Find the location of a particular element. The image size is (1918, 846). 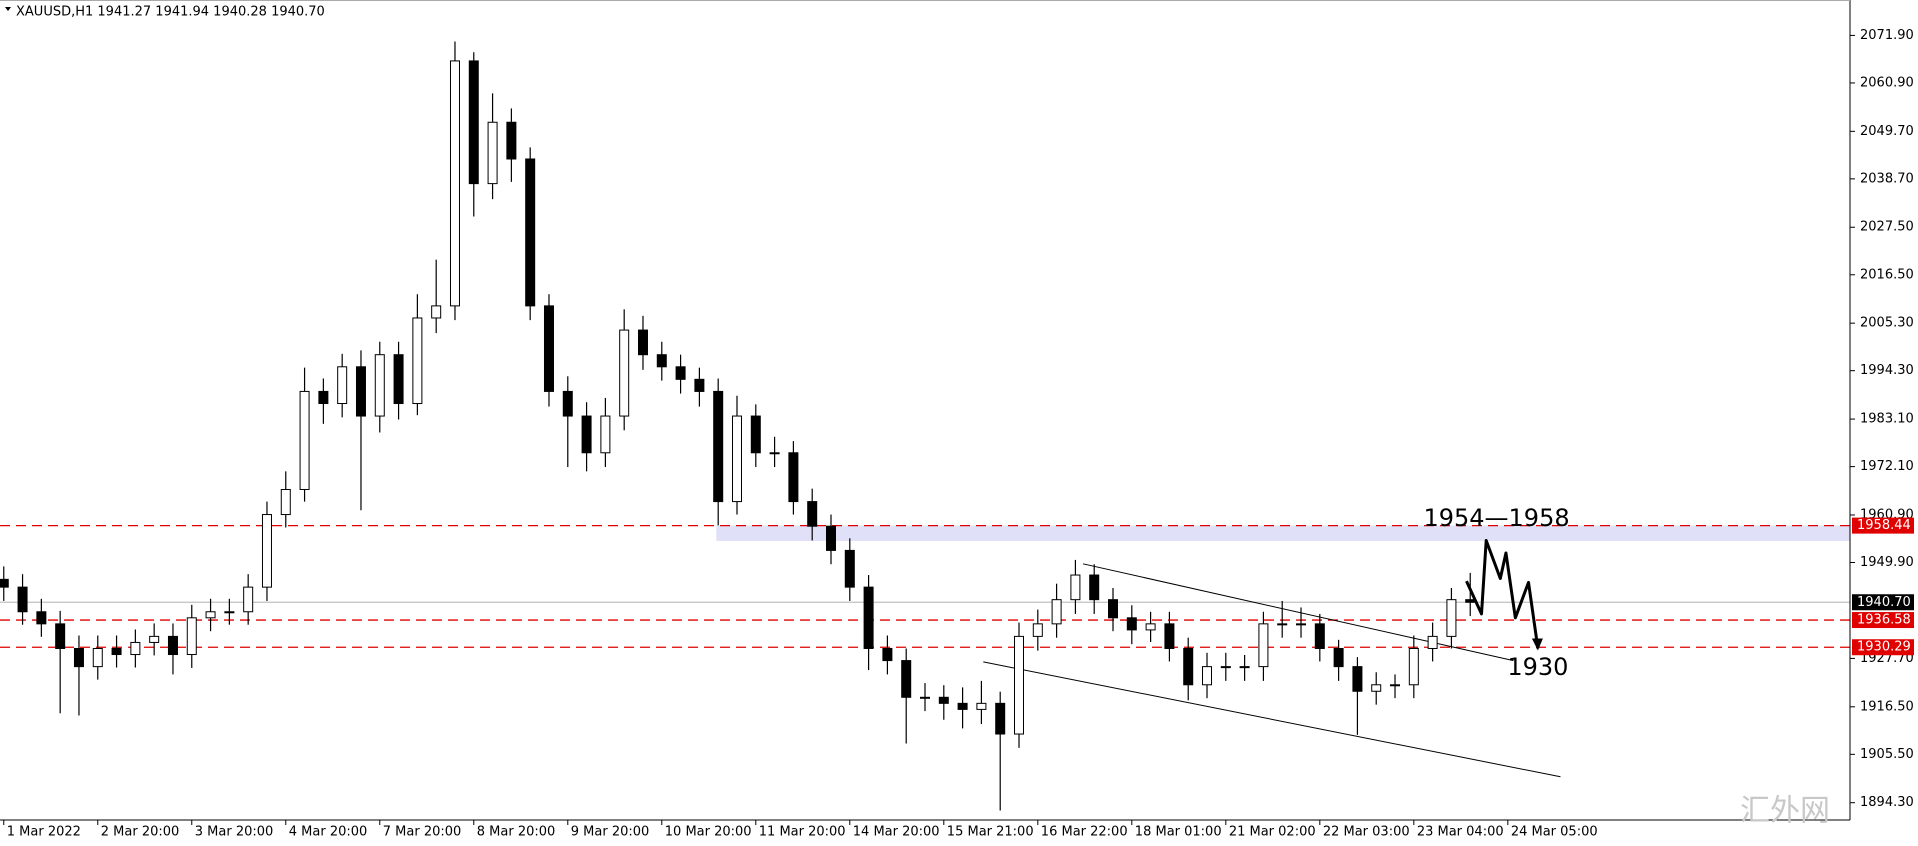

x-tick-label: 9 Mar 20:00 is located at coordinates (610, 832).